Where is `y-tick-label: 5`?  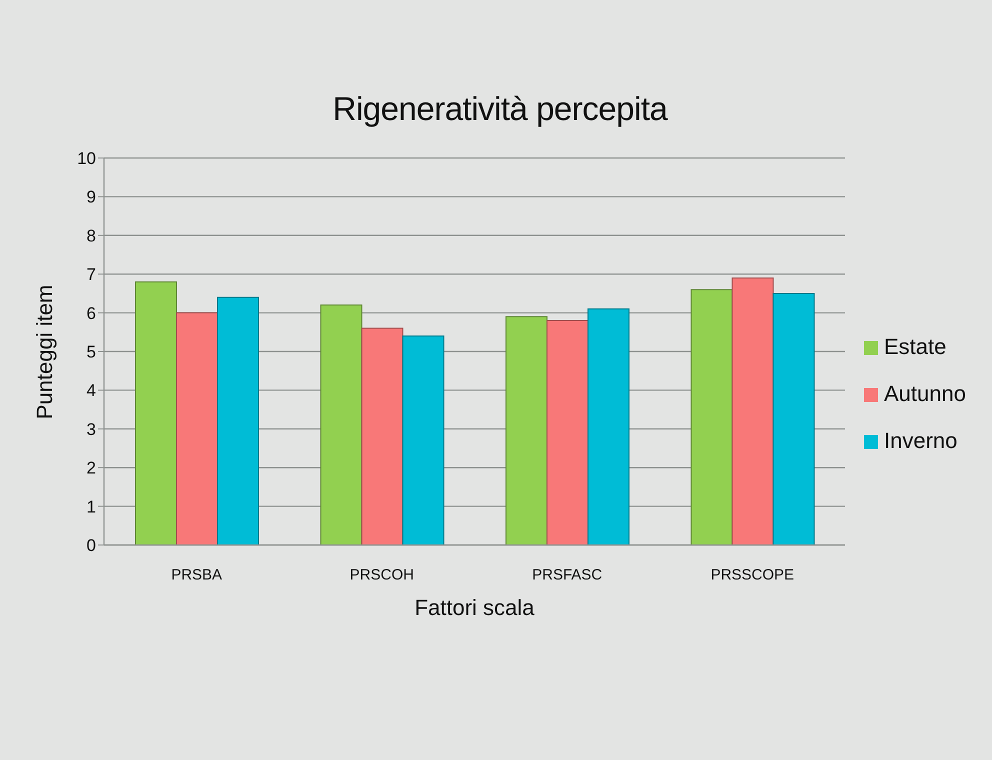
y-tick-label: 5 is located at coordinates (91, 352).